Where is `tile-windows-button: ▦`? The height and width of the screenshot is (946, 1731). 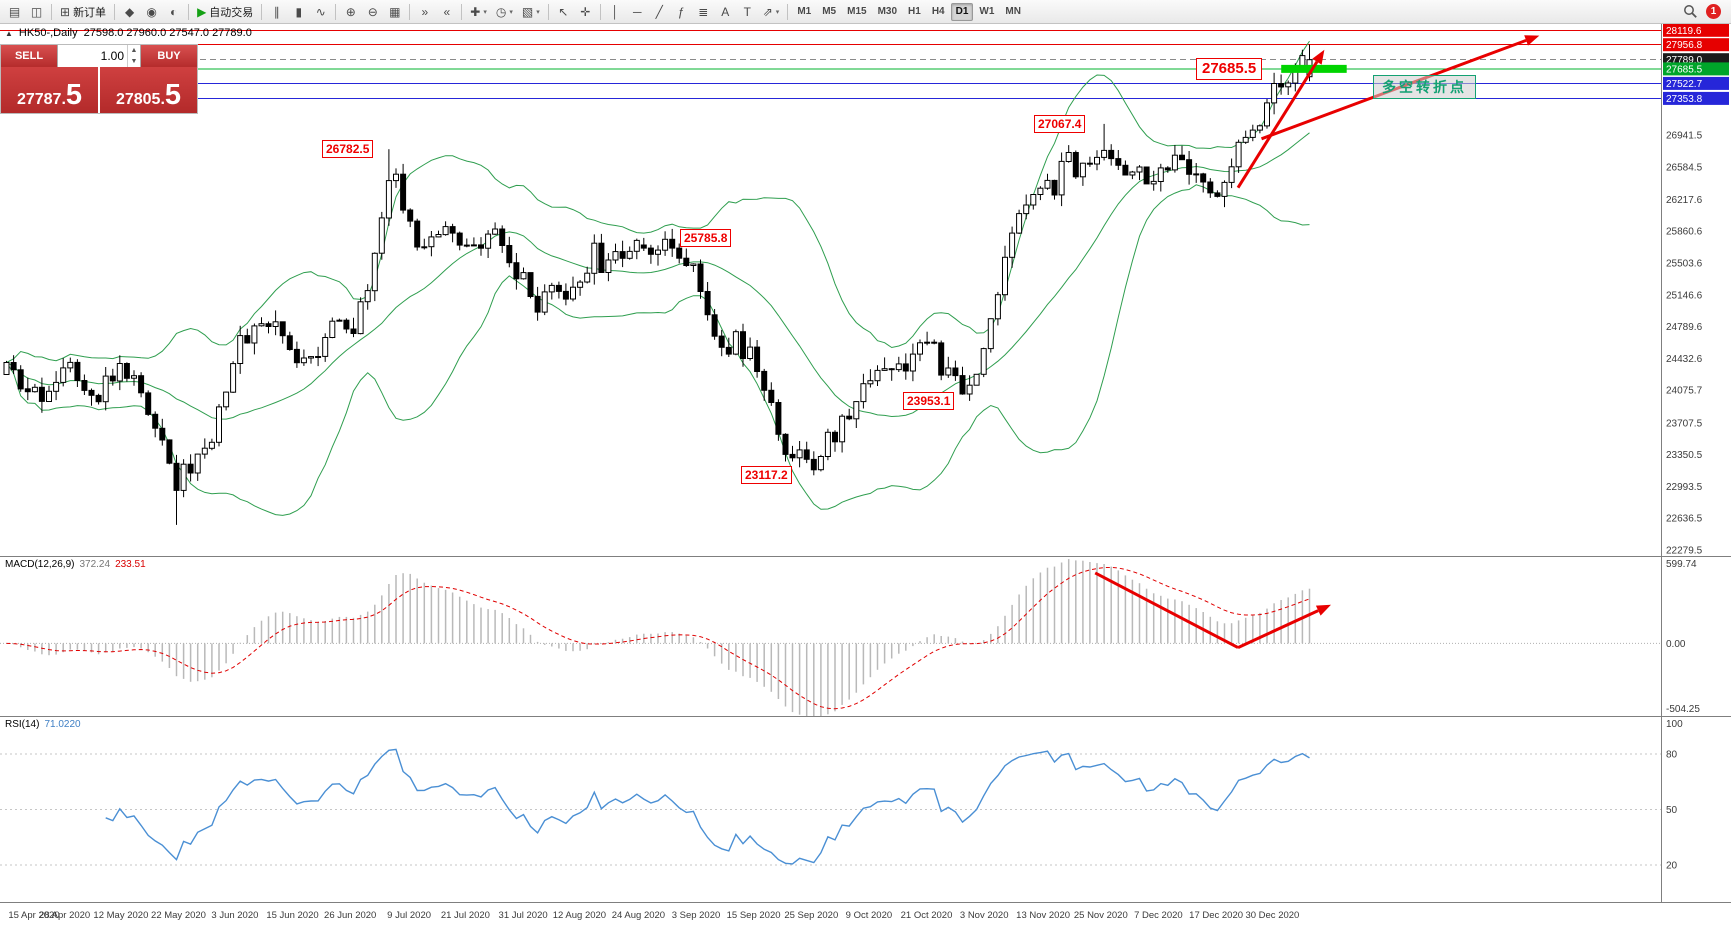 tile-windows-button: ▦ is located at coordinates (394, 12).